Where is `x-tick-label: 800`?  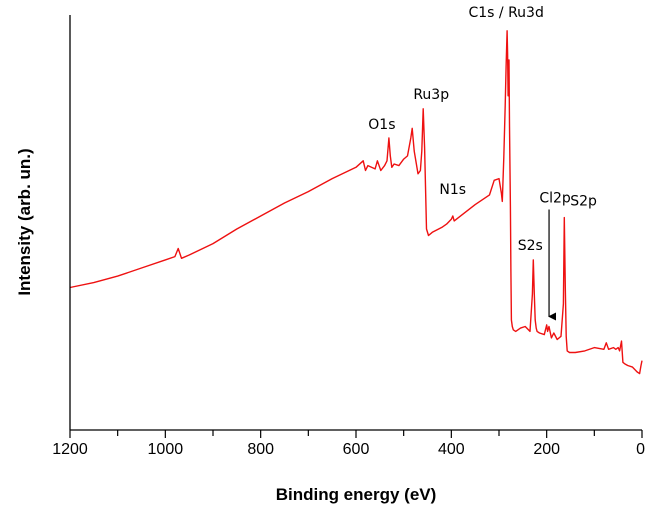 x-tick-label: 800 is located at coordinates (260, 449).